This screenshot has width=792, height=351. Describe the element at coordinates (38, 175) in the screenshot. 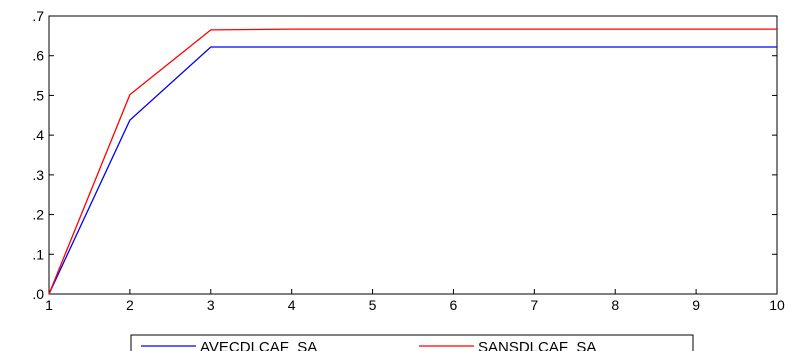

I see `y-tick-label: .3` at that location.